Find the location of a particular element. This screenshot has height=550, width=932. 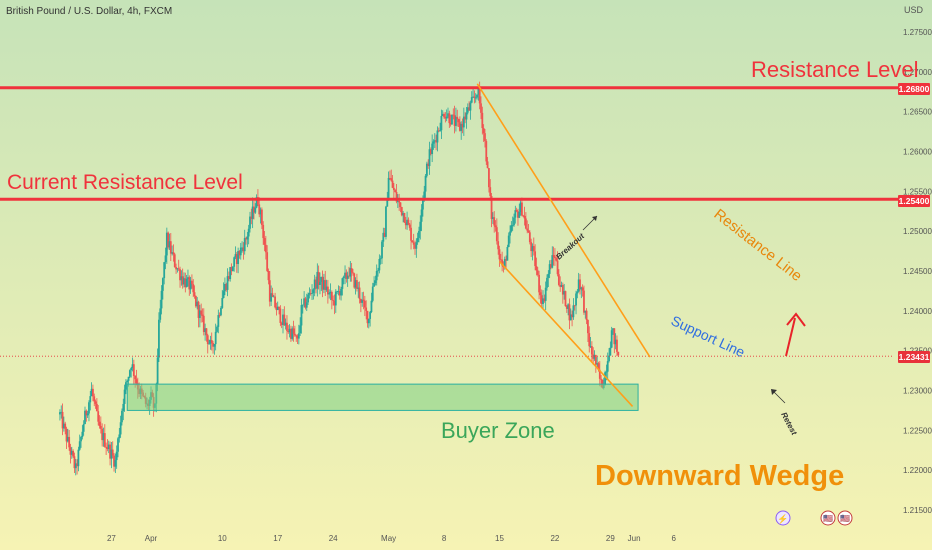

buyer-zone-rect is located at coordinates (382, 397).